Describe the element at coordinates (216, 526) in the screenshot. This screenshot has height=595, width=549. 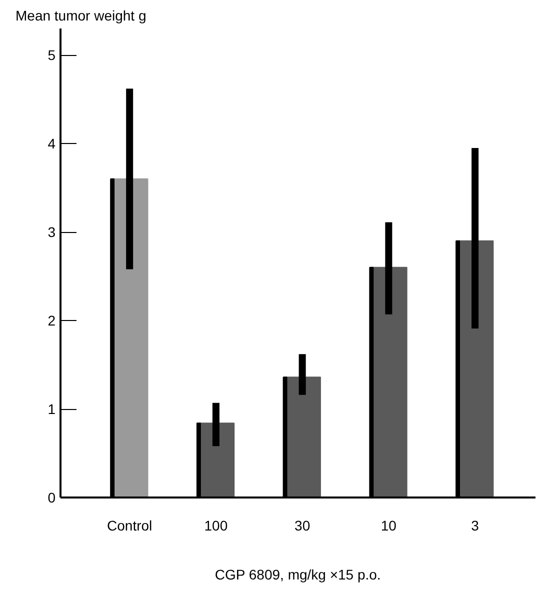
I see `x-tick-label: 100` at that location.